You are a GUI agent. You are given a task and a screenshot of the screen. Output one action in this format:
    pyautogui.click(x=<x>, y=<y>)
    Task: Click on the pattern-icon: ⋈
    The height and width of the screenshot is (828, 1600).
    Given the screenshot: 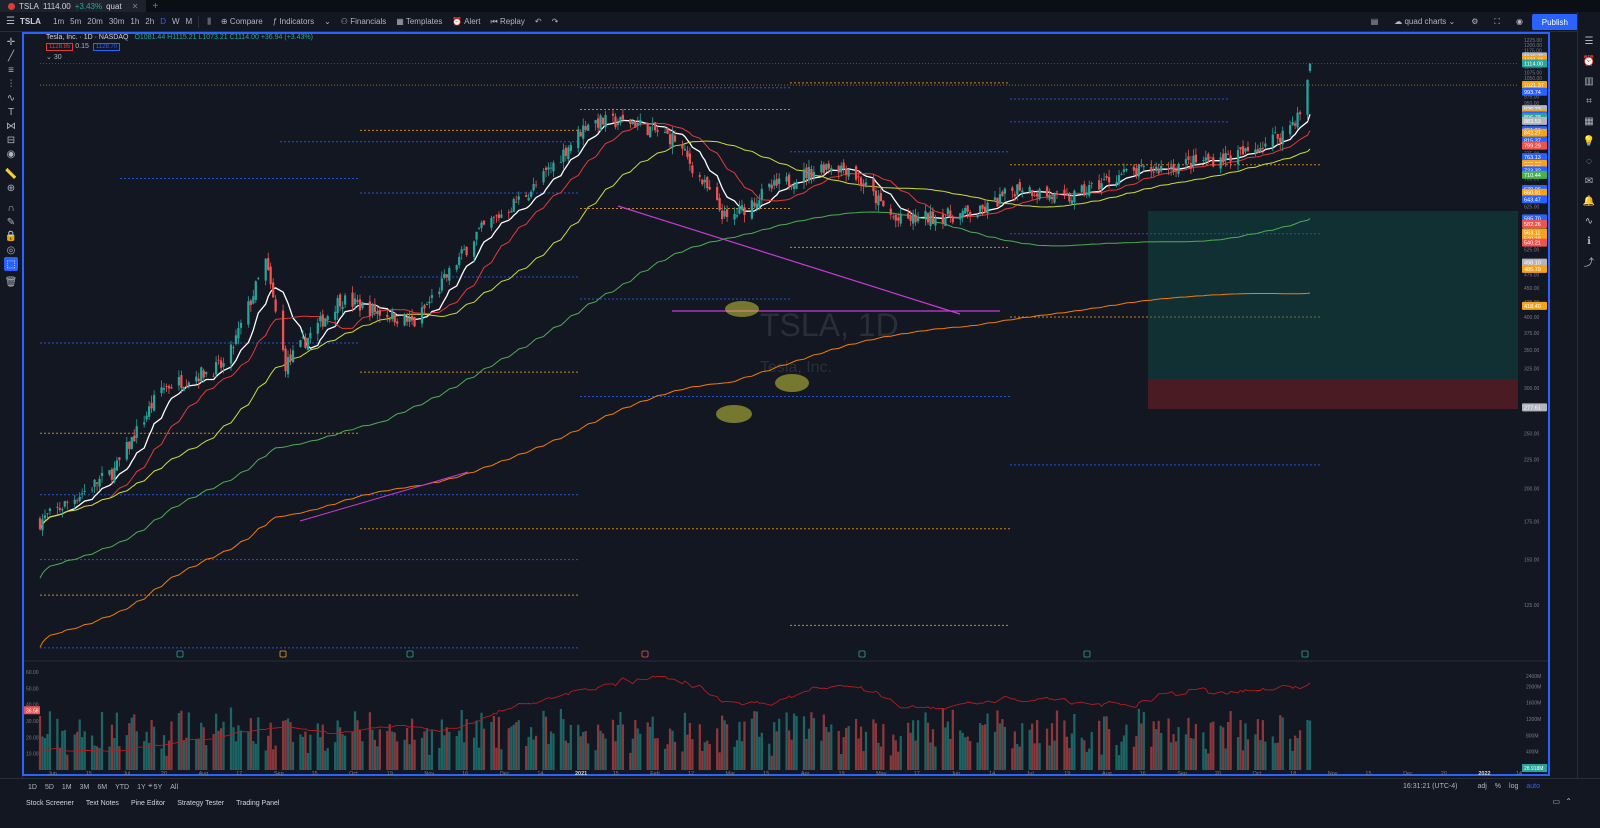 What is the action you would take?
    pyautogui.click(x=11, y=126)
    